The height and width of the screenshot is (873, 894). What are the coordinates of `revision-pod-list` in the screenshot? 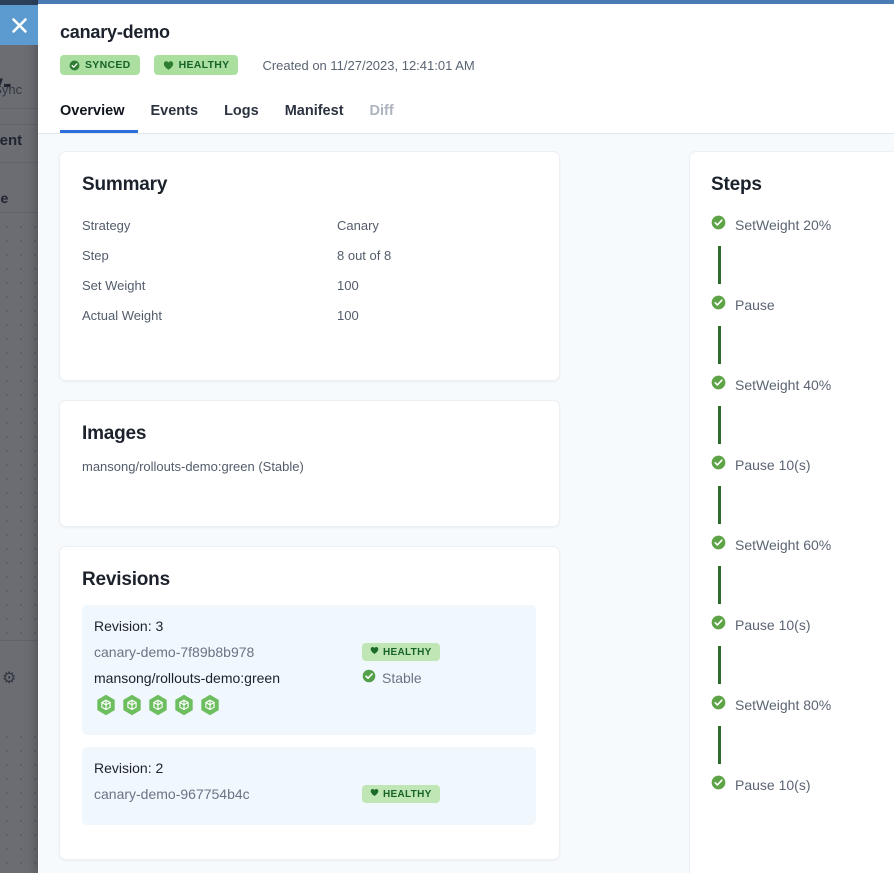 It's located at (308, 707).